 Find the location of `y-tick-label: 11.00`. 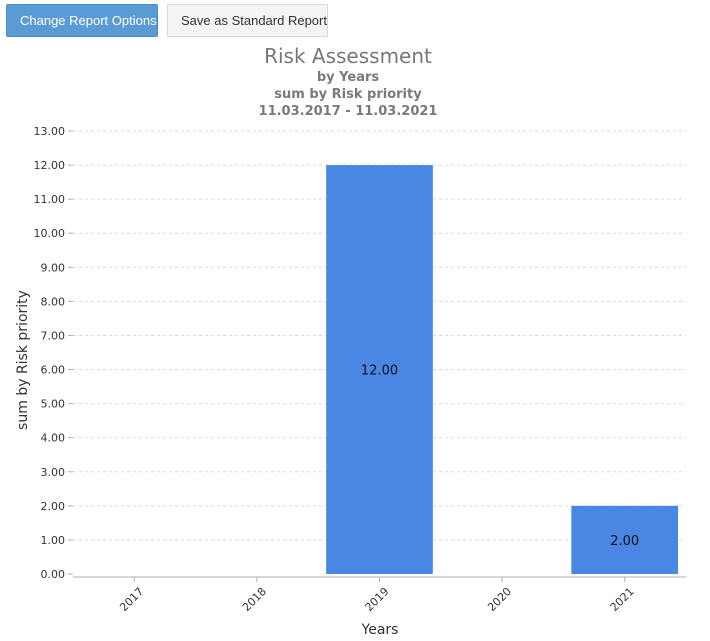

y-tick-label: 11.00 is located at coordinates (50, 199).